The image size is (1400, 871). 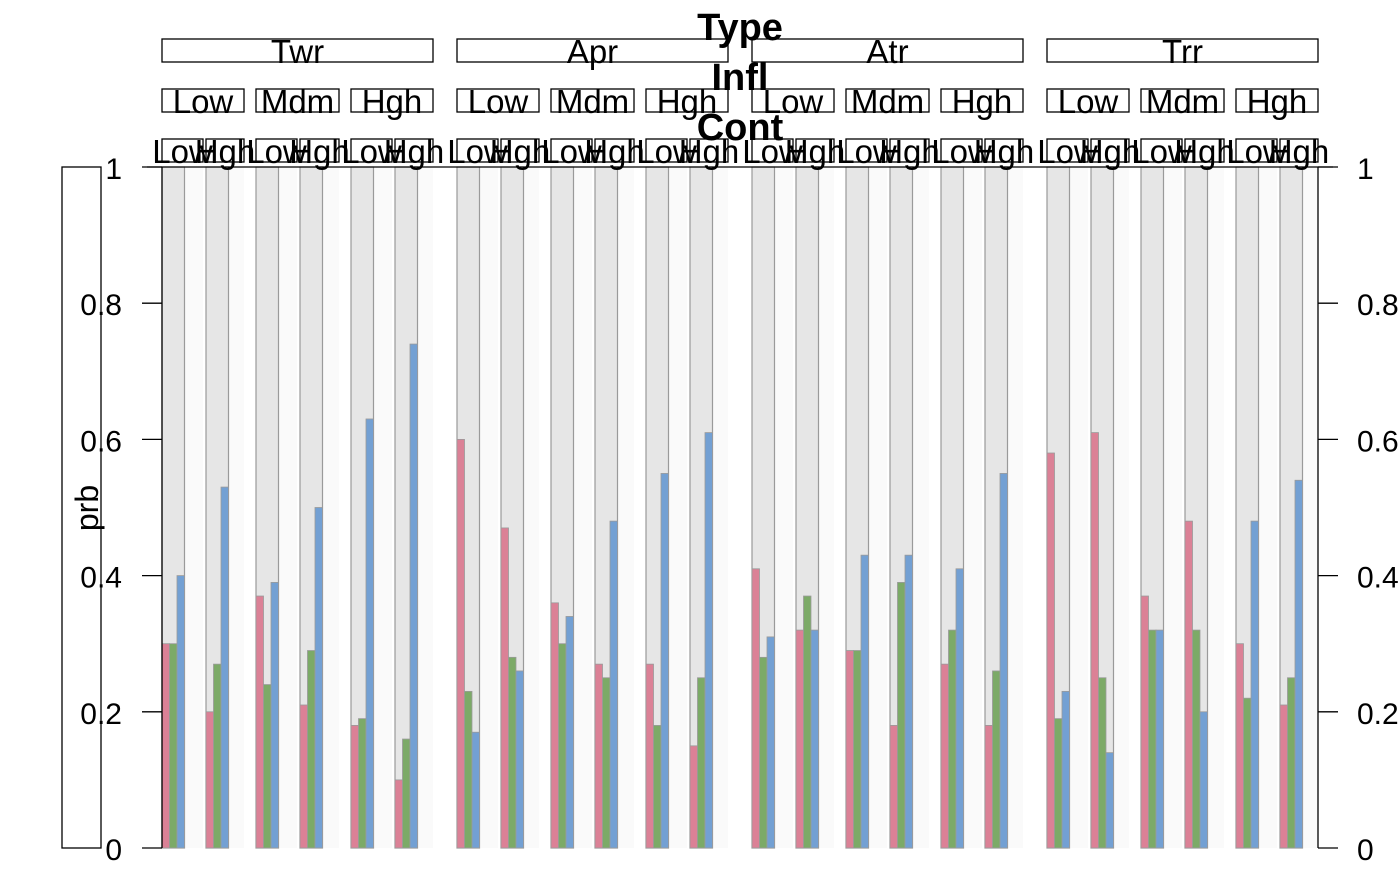 What do you see at coordinates (311, 749) in the screenshot?
I see `bar-twr-mdm-hgh-s2` at bounding box center [311, 749].